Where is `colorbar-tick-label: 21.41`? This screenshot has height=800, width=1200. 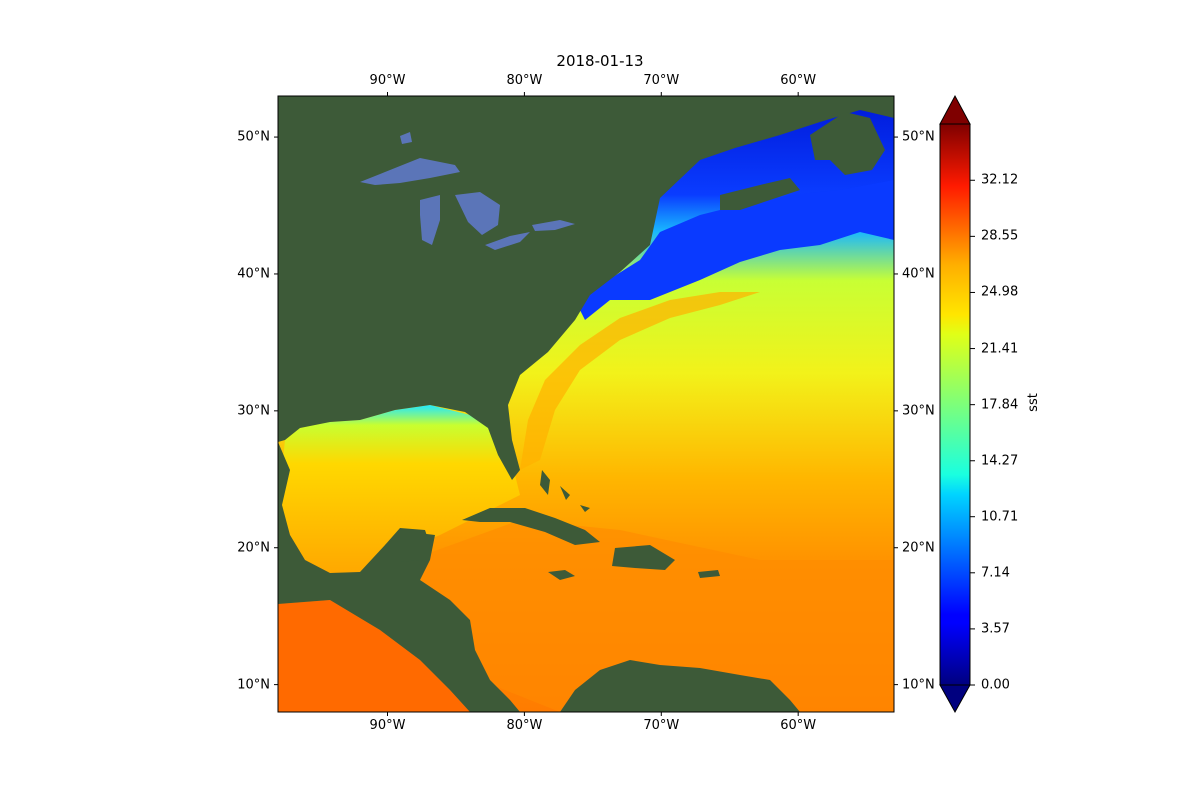
colorbar-tick-label: 21.41 is located at coordinates (1000, 349).